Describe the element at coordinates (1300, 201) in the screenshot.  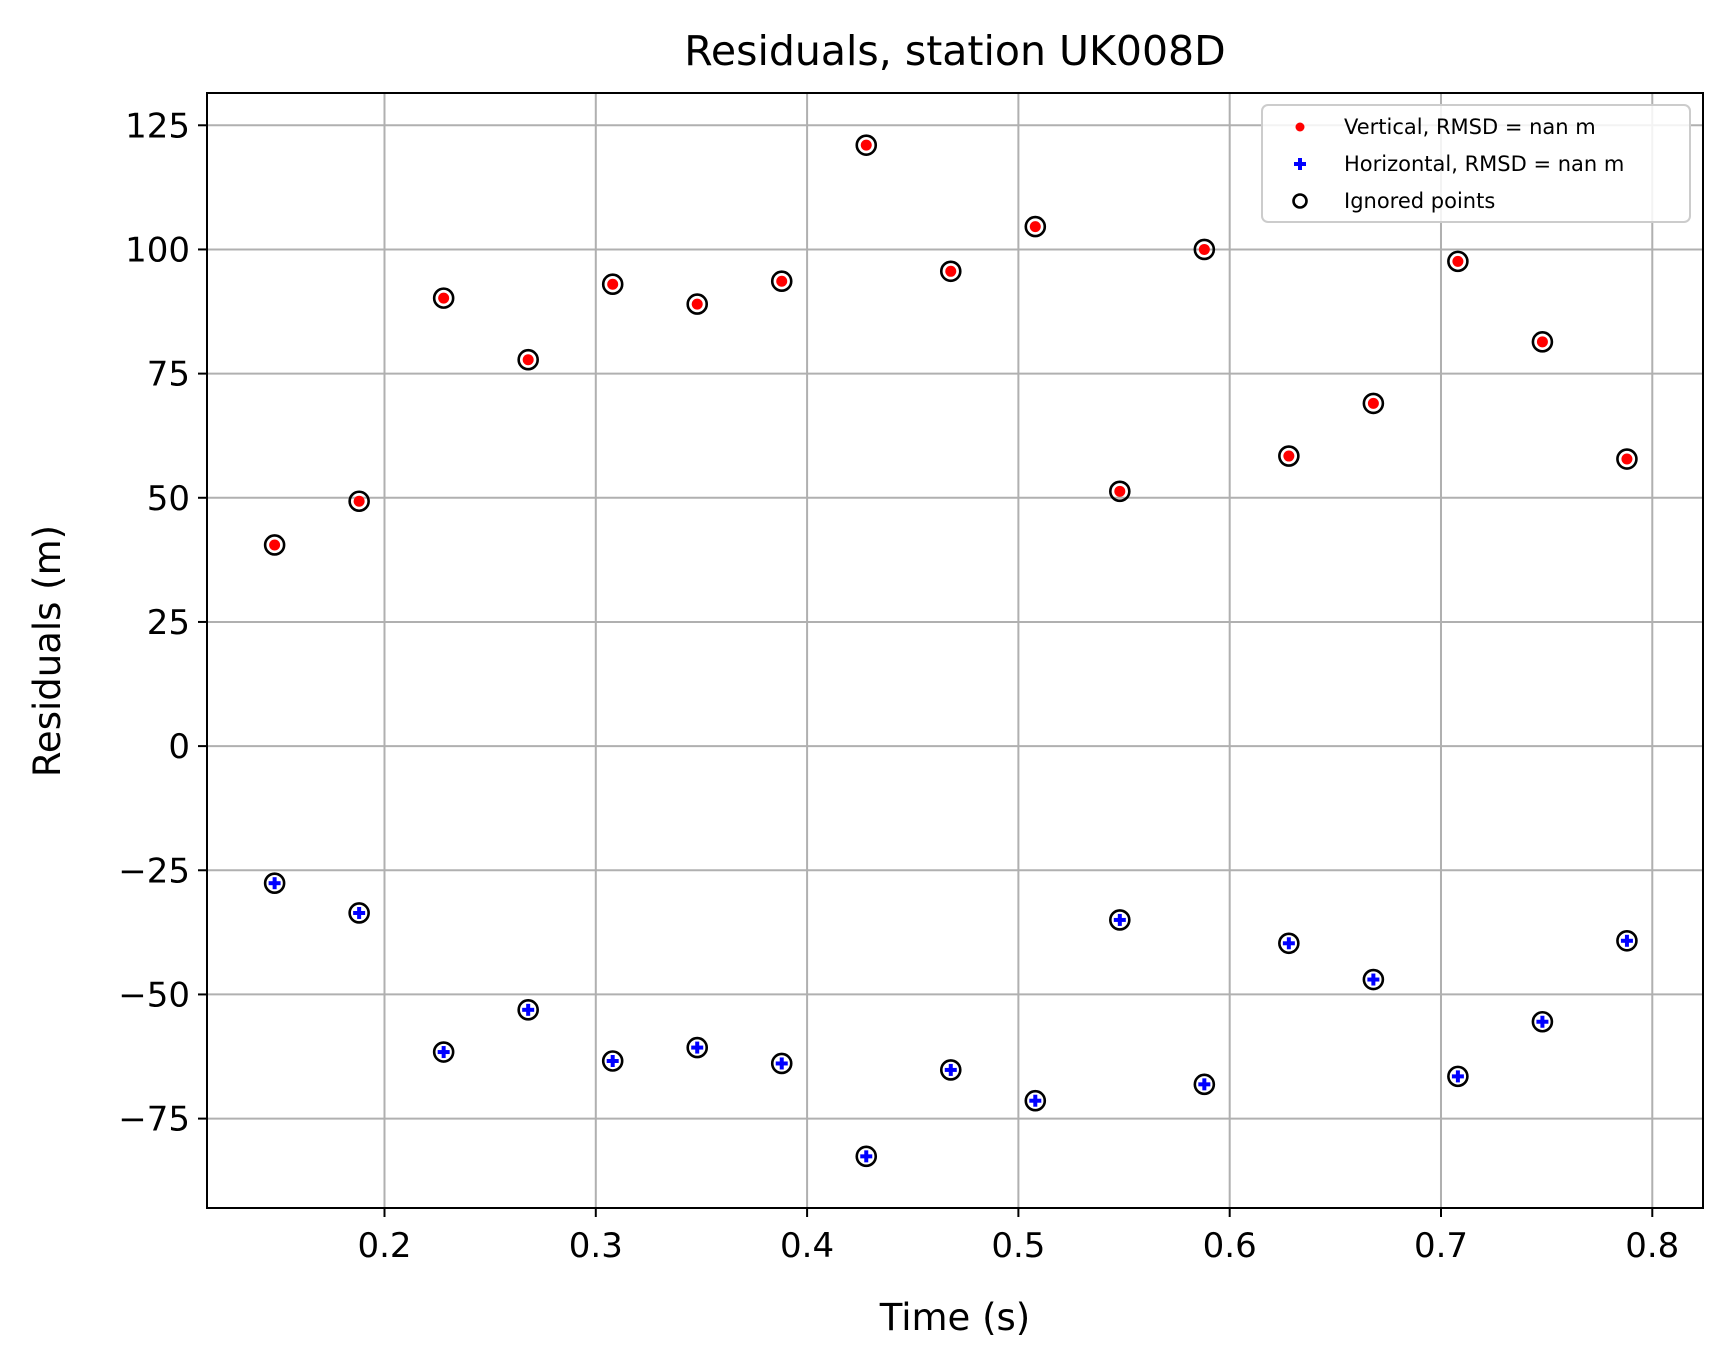
I see `legend-ignored-marker` at that location.